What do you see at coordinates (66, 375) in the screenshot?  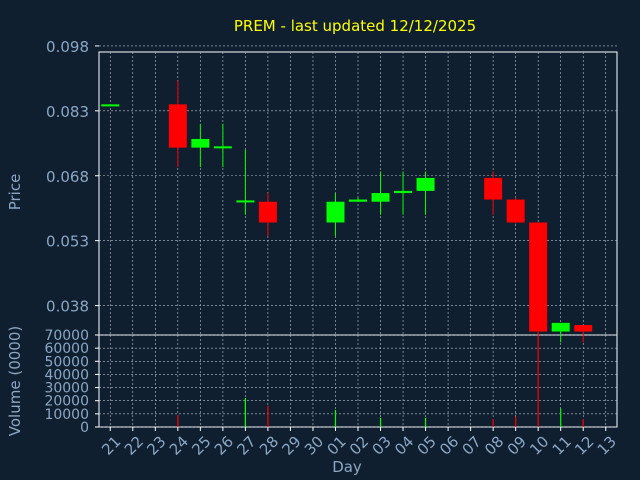 I see `volume-tick-label: 40000` at bounding box center [66, 375].